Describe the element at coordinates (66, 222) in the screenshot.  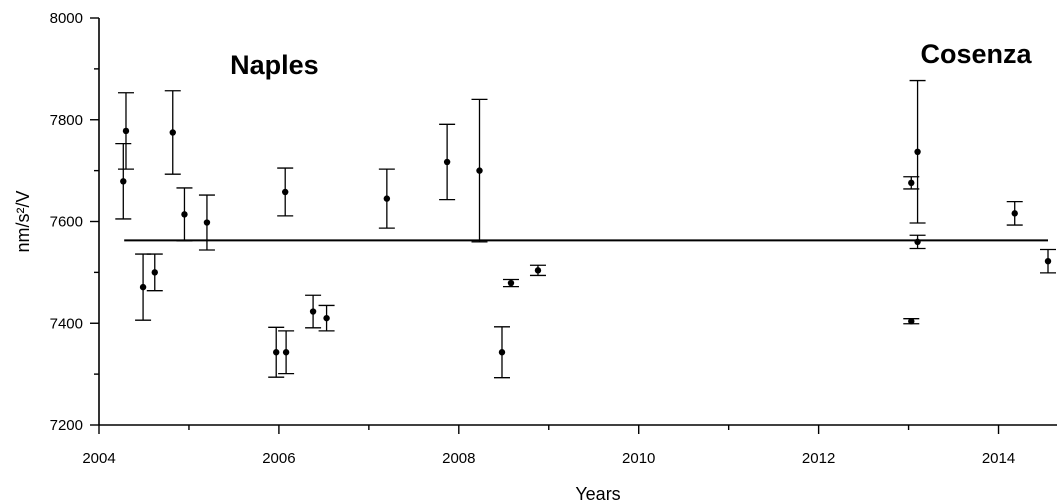
I see `y-tick-label: 7600` at that location.